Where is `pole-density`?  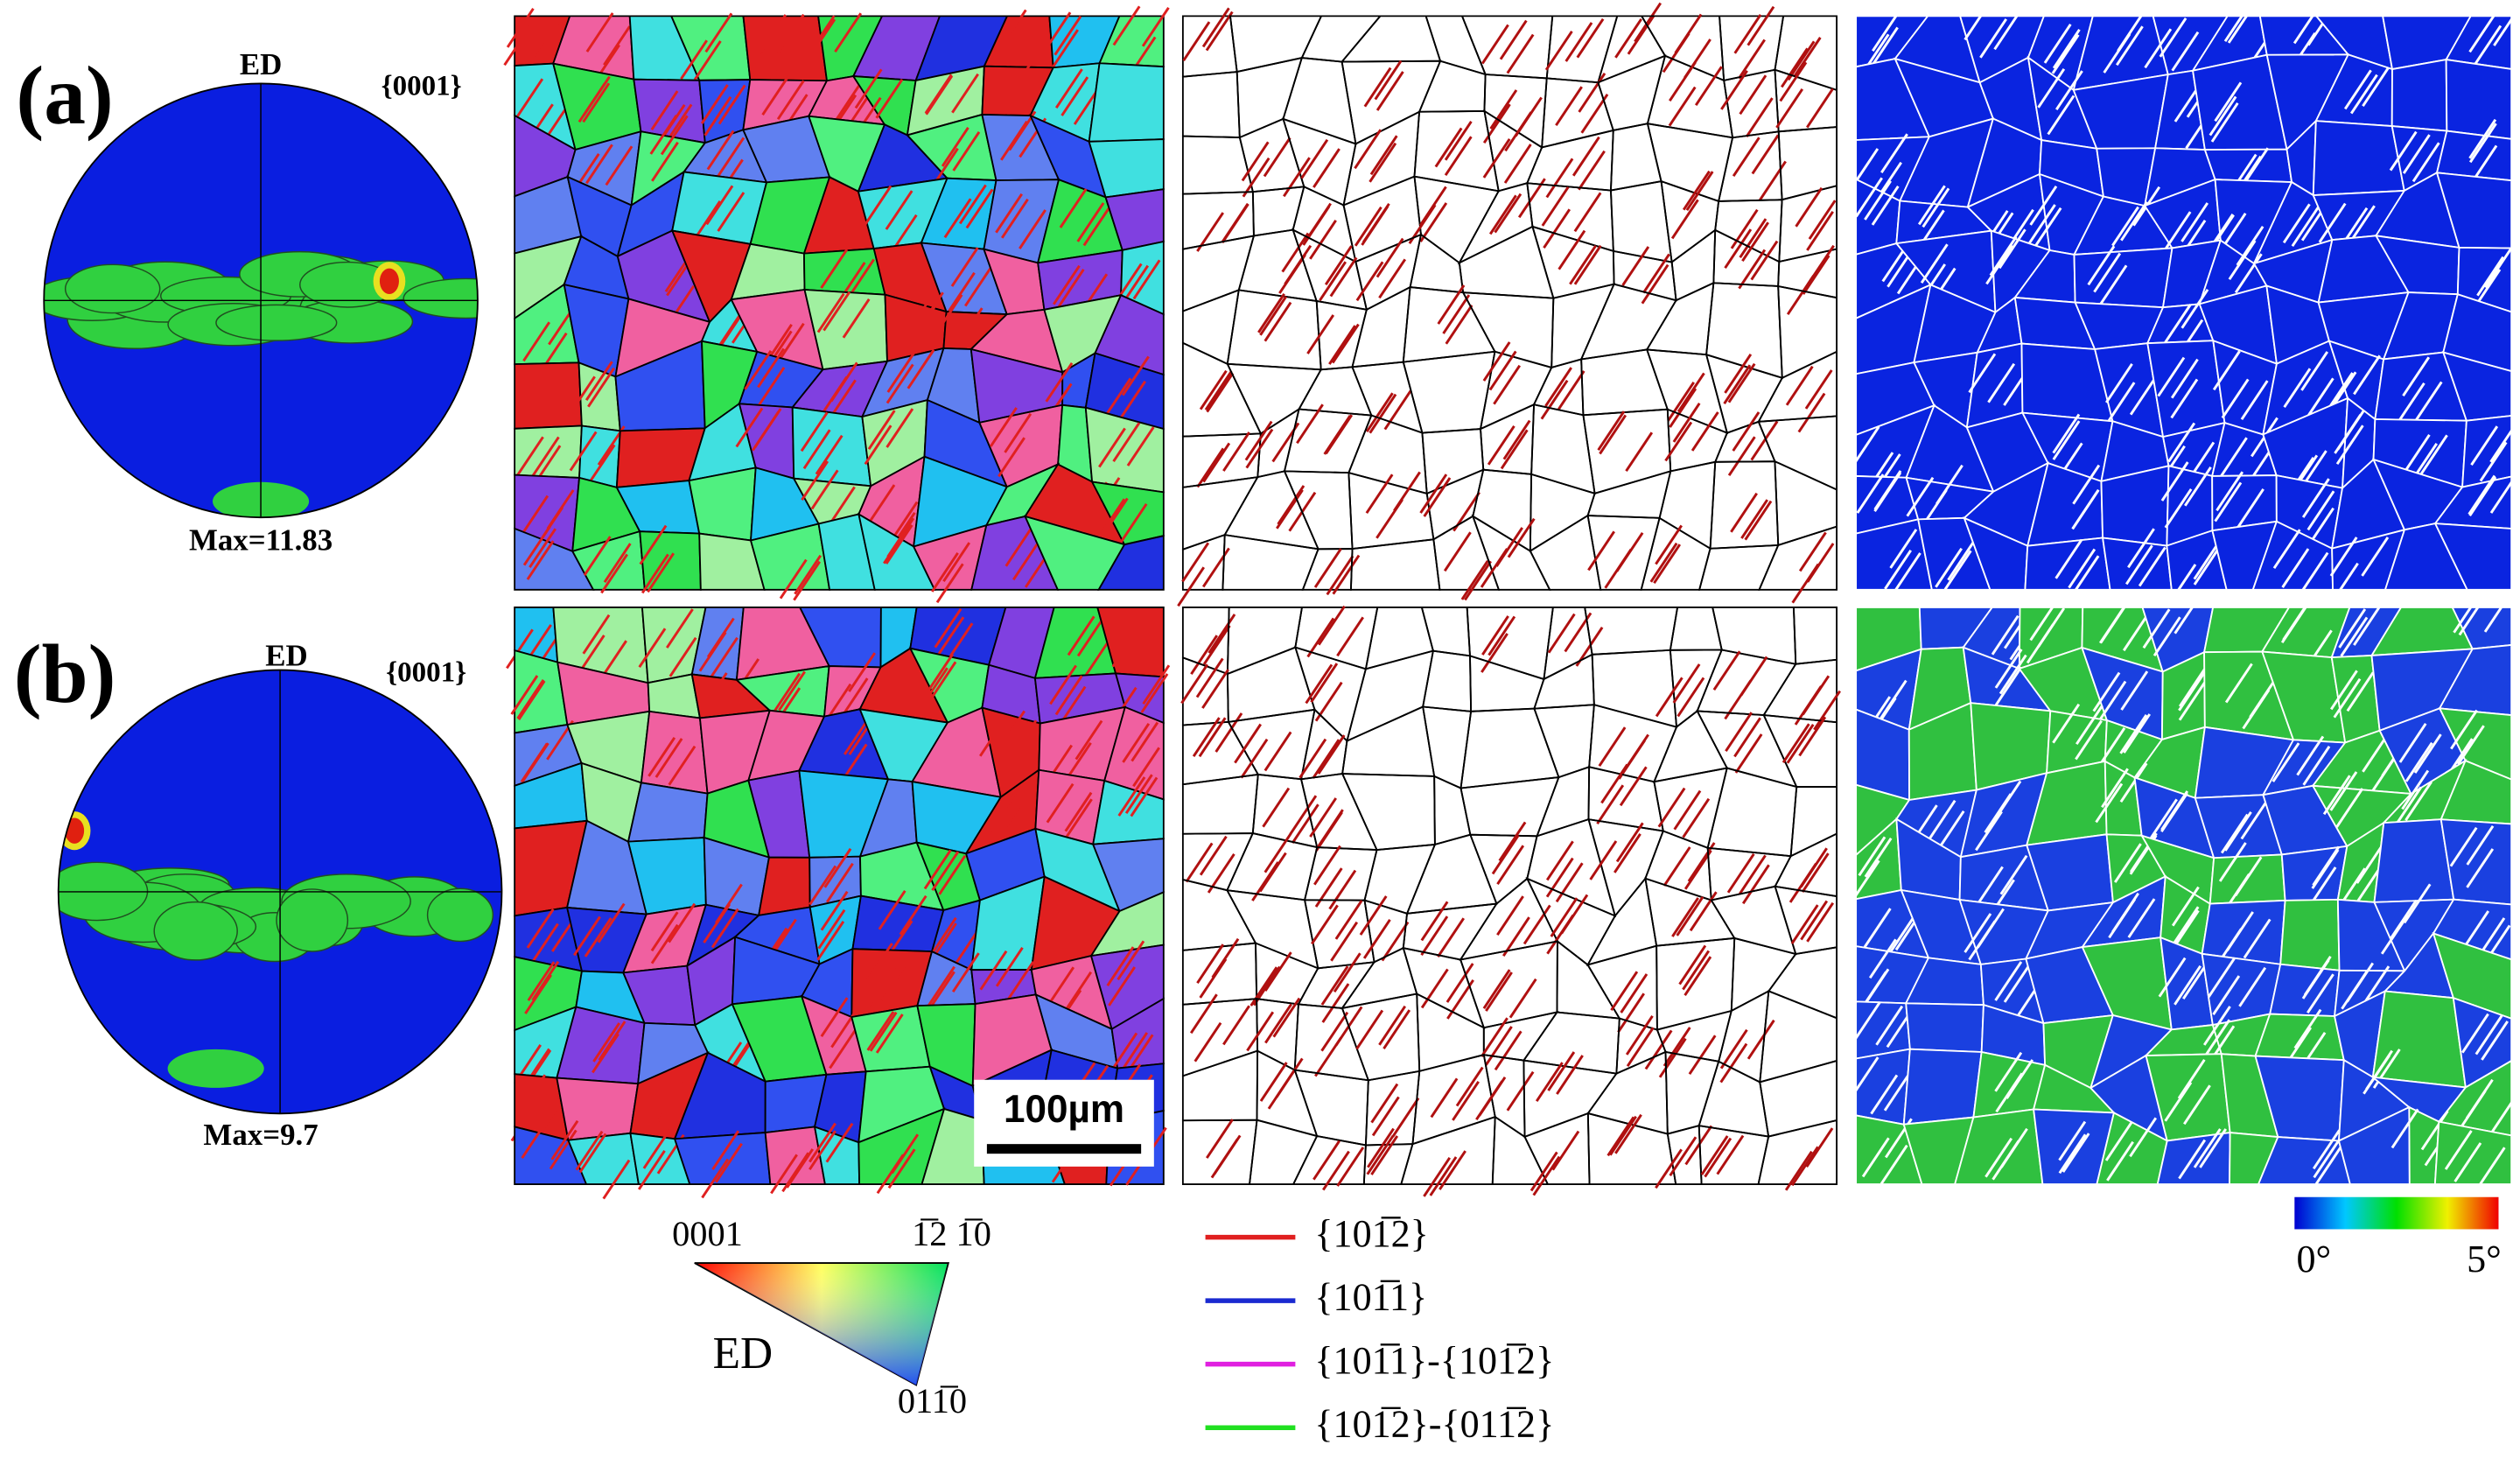 pole-density is located at coordinates (215, 1068).